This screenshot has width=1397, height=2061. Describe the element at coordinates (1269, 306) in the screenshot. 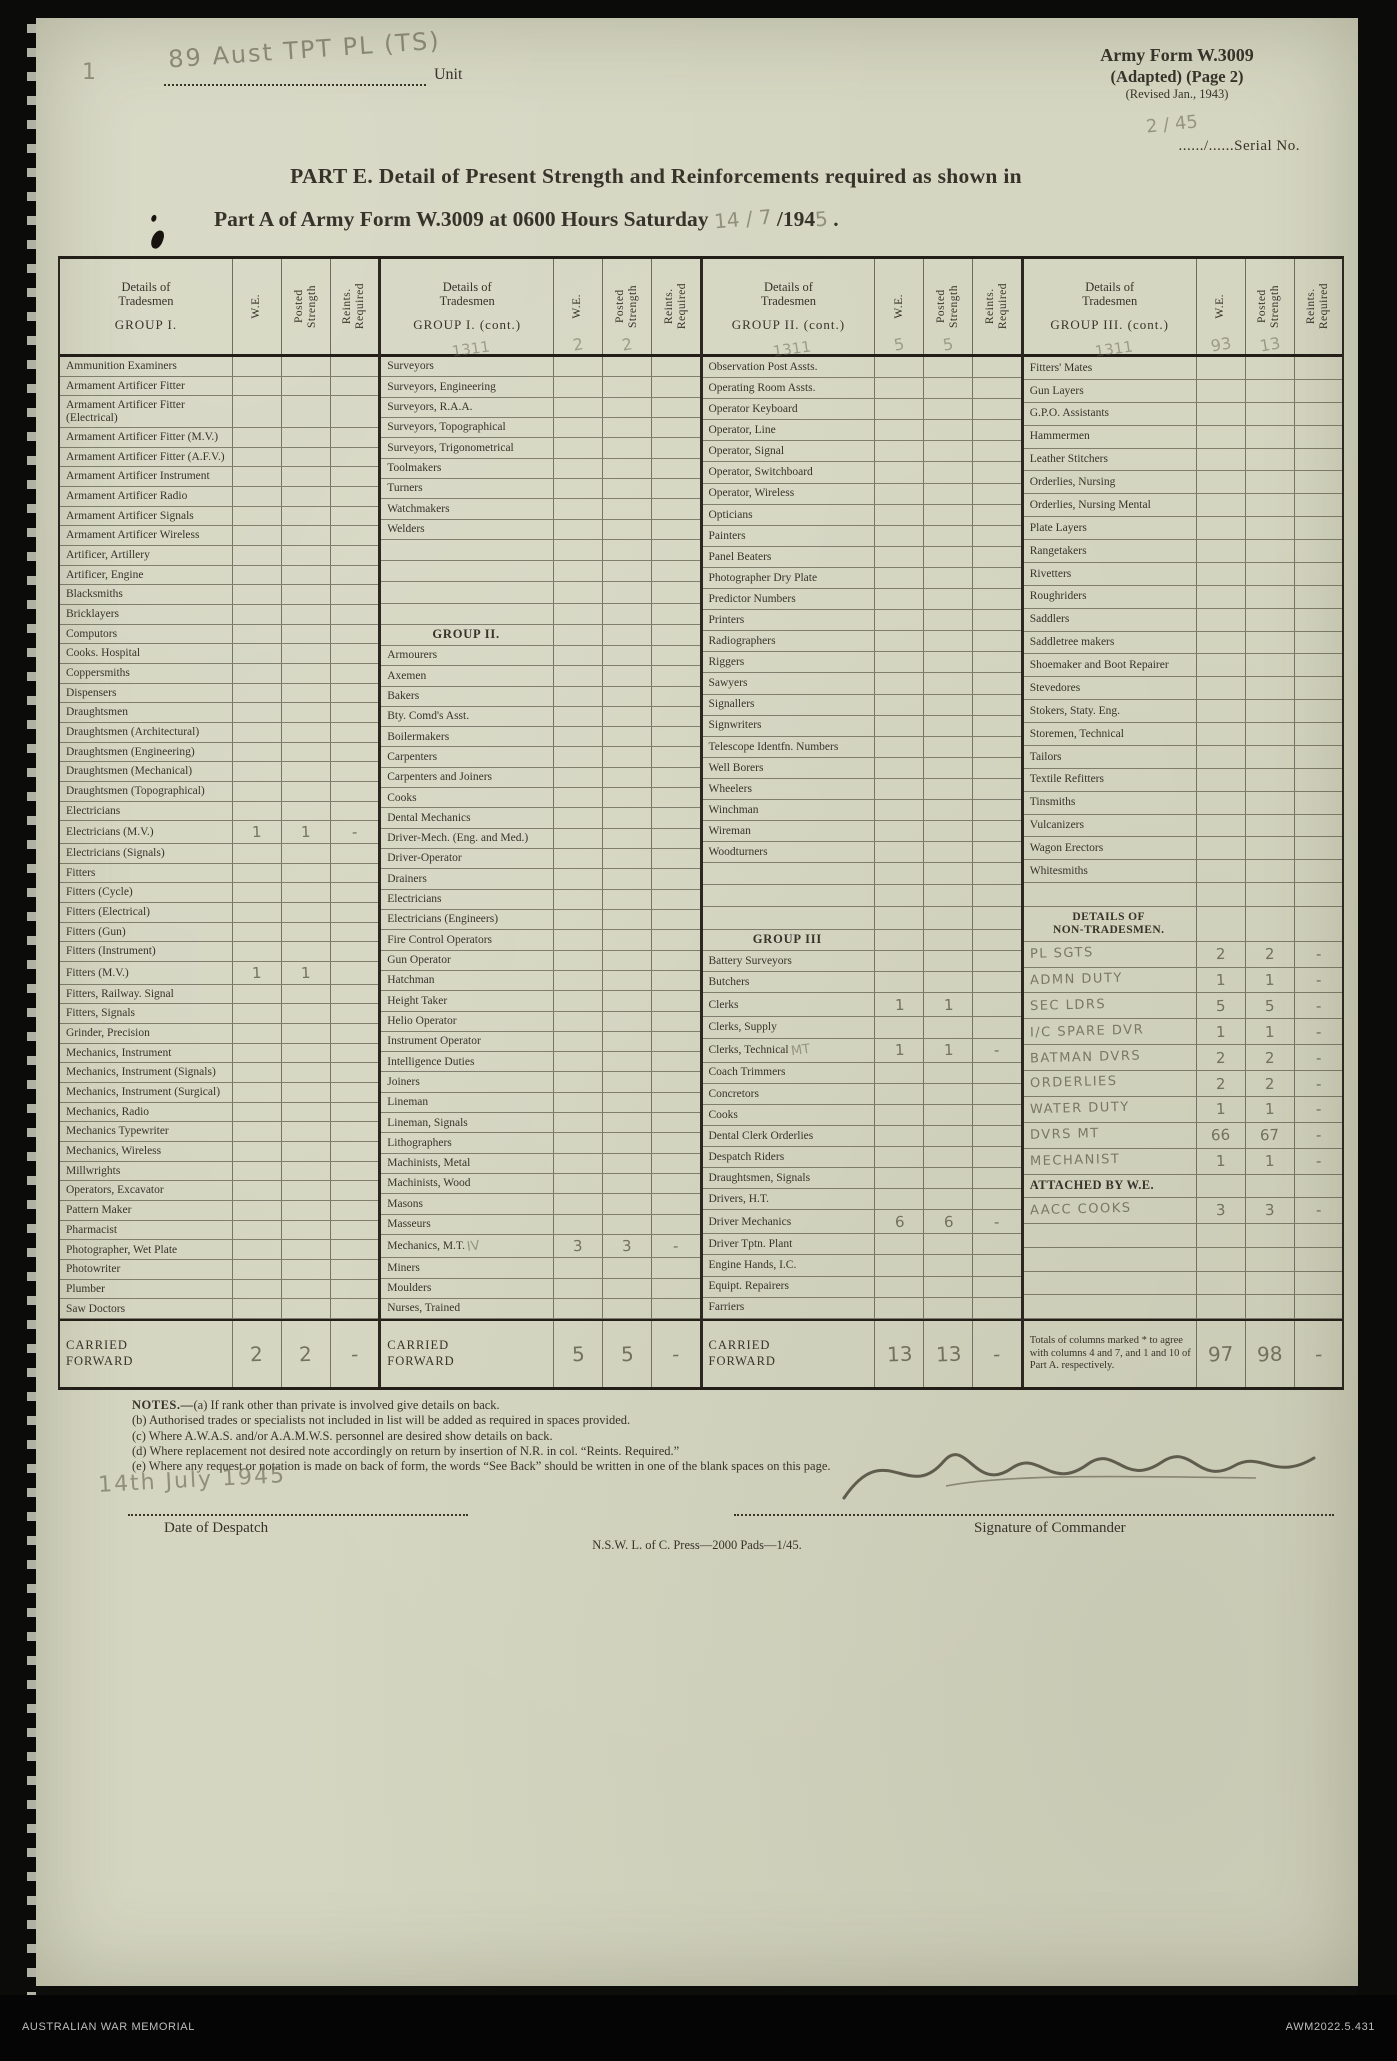

I see `column-header-posted-text: Posted Strength` at that location.